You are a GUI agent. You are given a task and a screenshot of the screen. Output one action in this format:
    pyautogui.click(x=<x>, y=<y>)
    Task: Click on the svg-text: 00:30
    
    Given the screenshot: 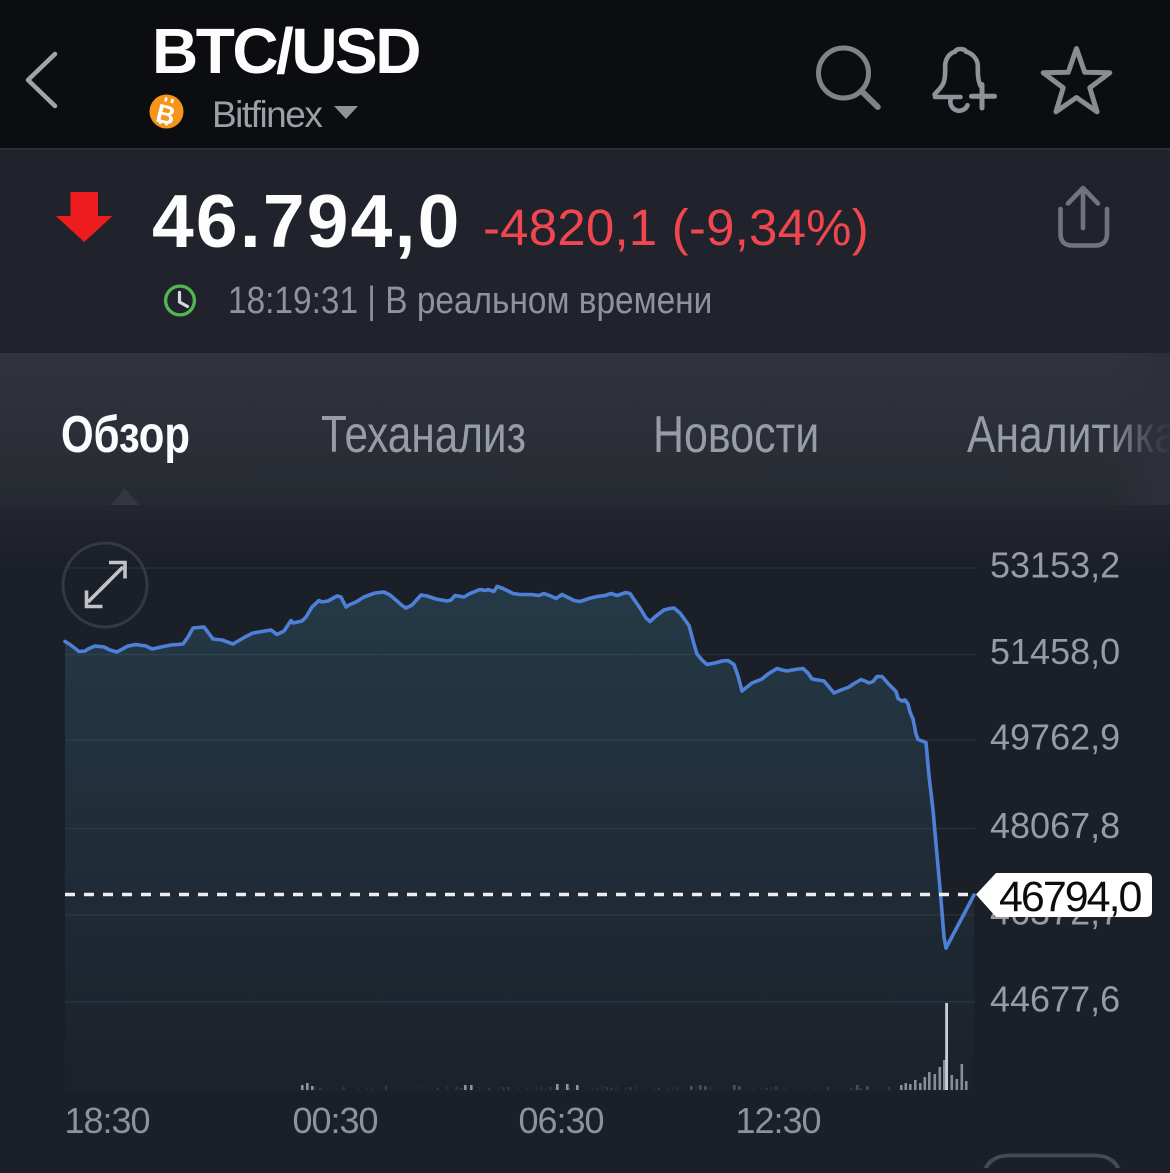 What is the action you would take?
    pyautogui.click(x=334, y=1120)
    